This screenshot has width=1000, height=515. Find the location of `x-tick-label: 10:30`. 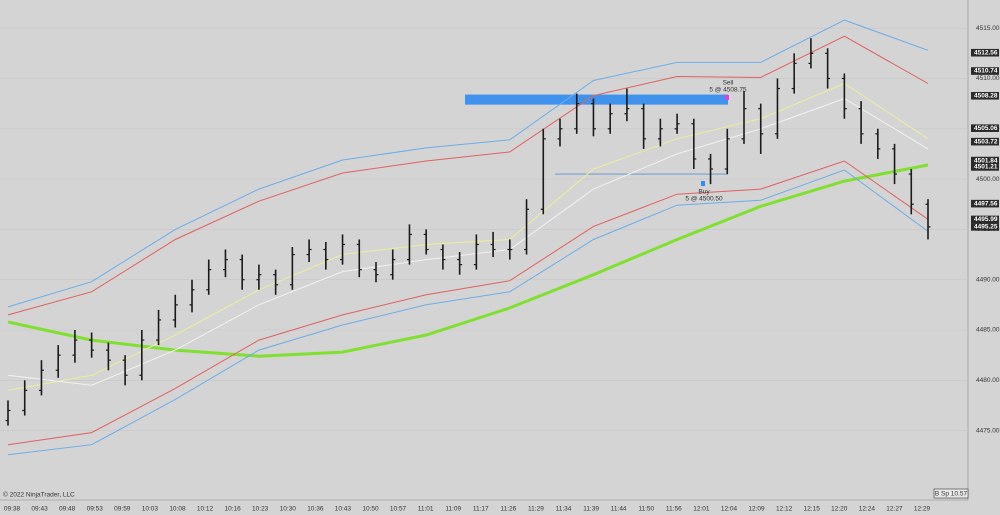

x-tick-label: 10:30 is located at coordinates (288, 509).